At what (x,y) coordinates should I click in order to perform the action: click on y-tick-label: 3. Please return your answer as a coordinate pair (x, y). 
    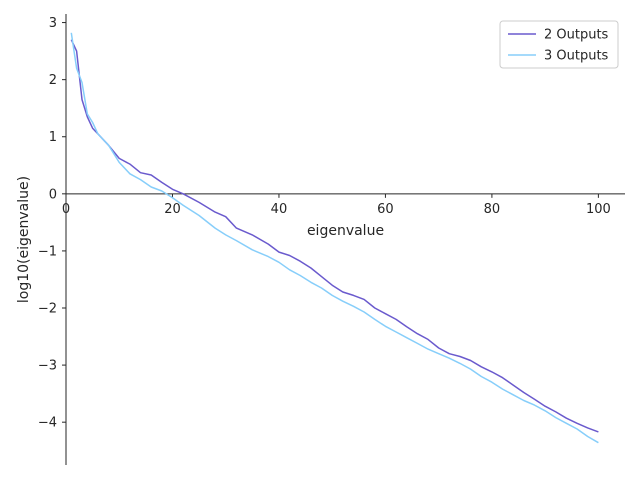
    Looking at the image, I should click on (53, 23).